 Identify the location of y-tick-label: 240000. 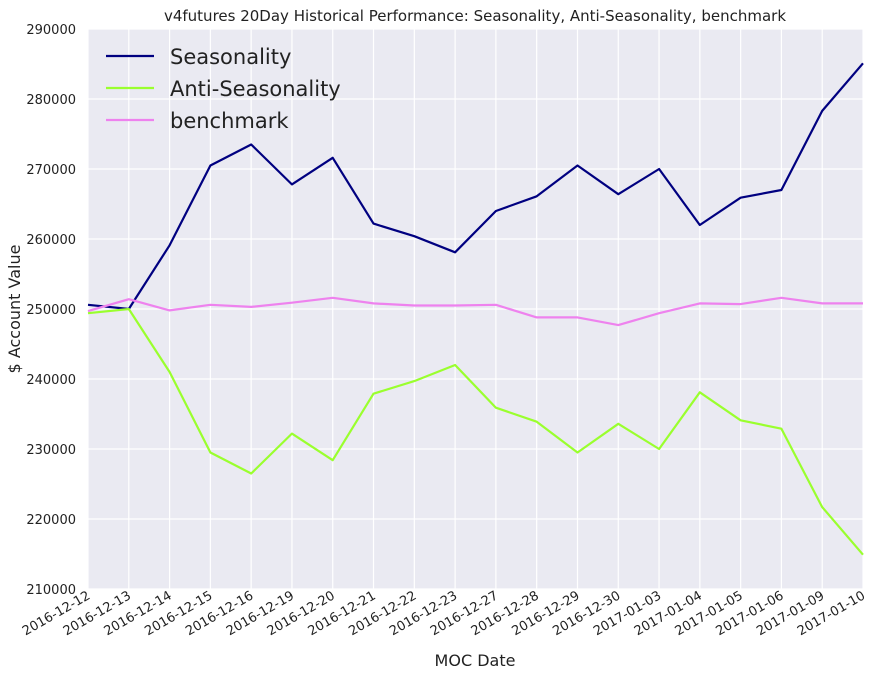
(51, 380).